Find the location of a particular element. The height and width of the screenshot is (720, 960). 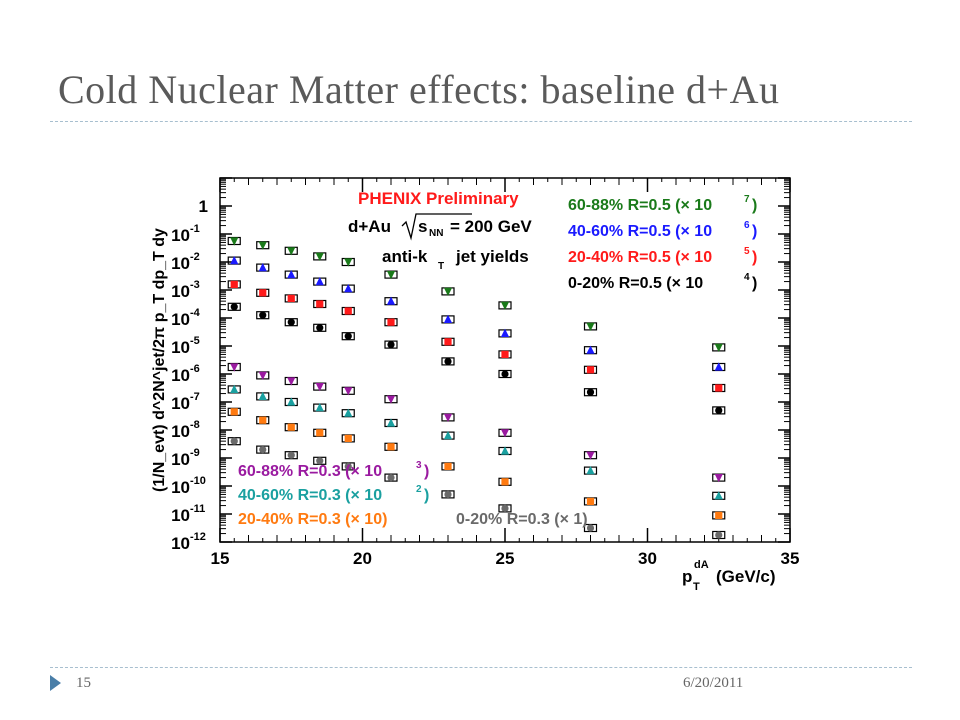

chart-system-label: d+Au is located at coordinates (369, 226).